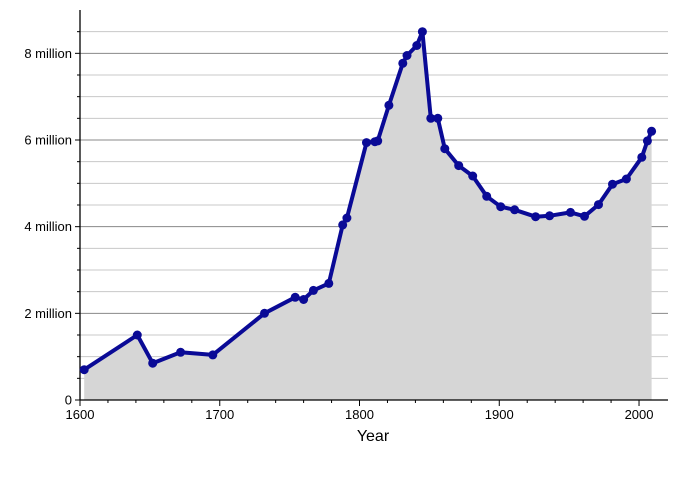 This screenshot has height=480, width=680. Describe the element at coordinates (499, 414) in the screenshot. I see `x-tick-label: 1900` at that location.